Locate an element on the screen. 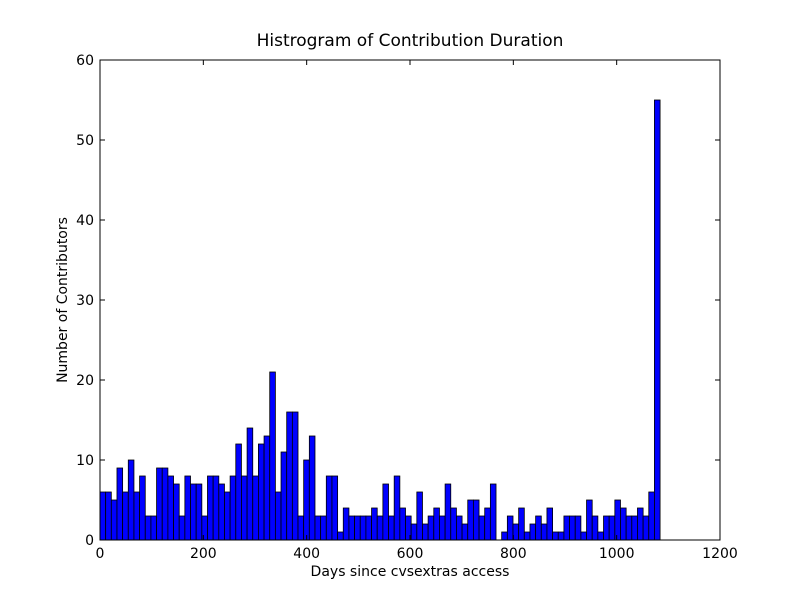 This screenshot has width=800, height=600. y-tick-label: 60 is located at coordinates (85, 61).